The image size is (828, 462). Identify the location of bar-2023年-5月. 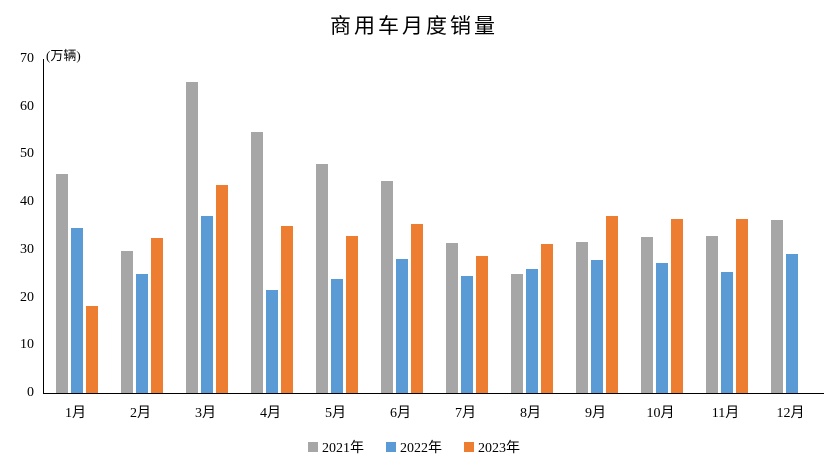
(351, 314).